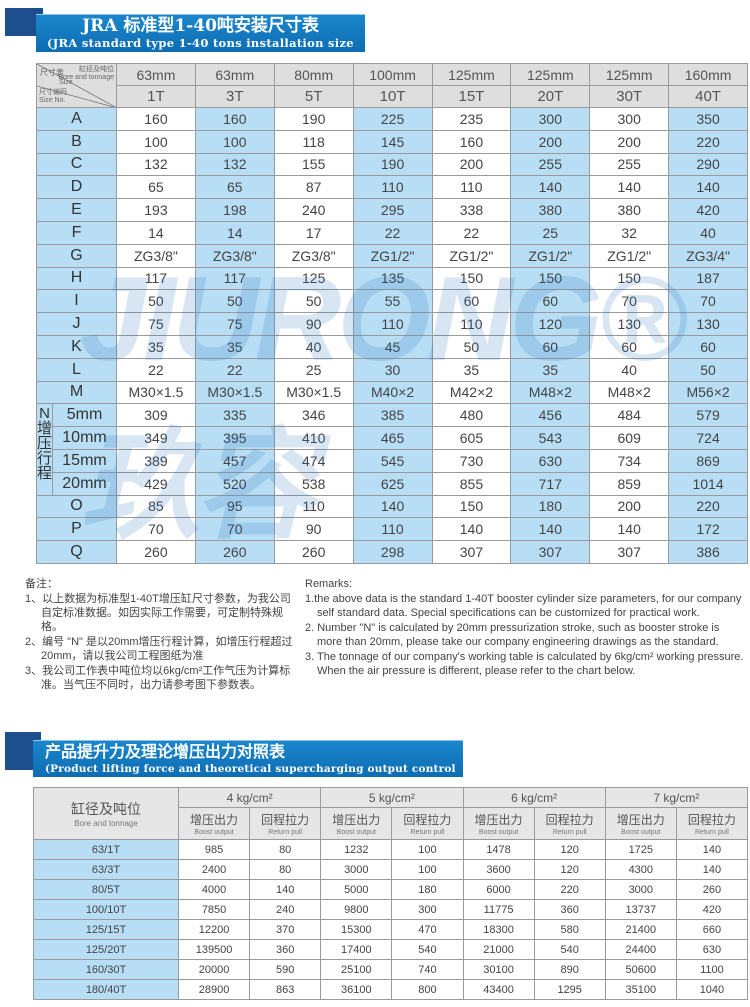  I want to click on size-value: 480, so click(471, 415).